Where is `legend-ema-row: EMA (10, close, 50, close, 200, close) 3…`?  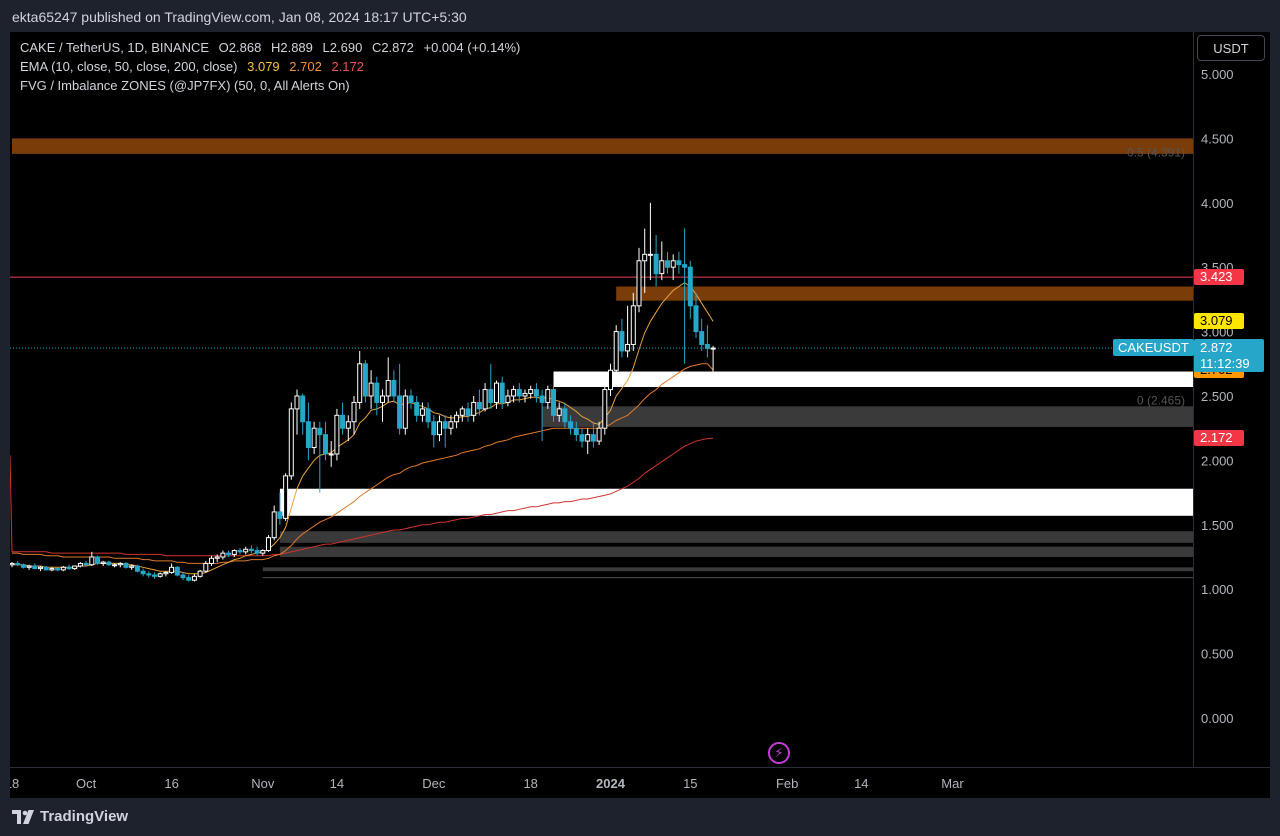 legend-ema-row: EMA (10, close, 50, close, 200, close) 3… is located at coordinates (270, 66).